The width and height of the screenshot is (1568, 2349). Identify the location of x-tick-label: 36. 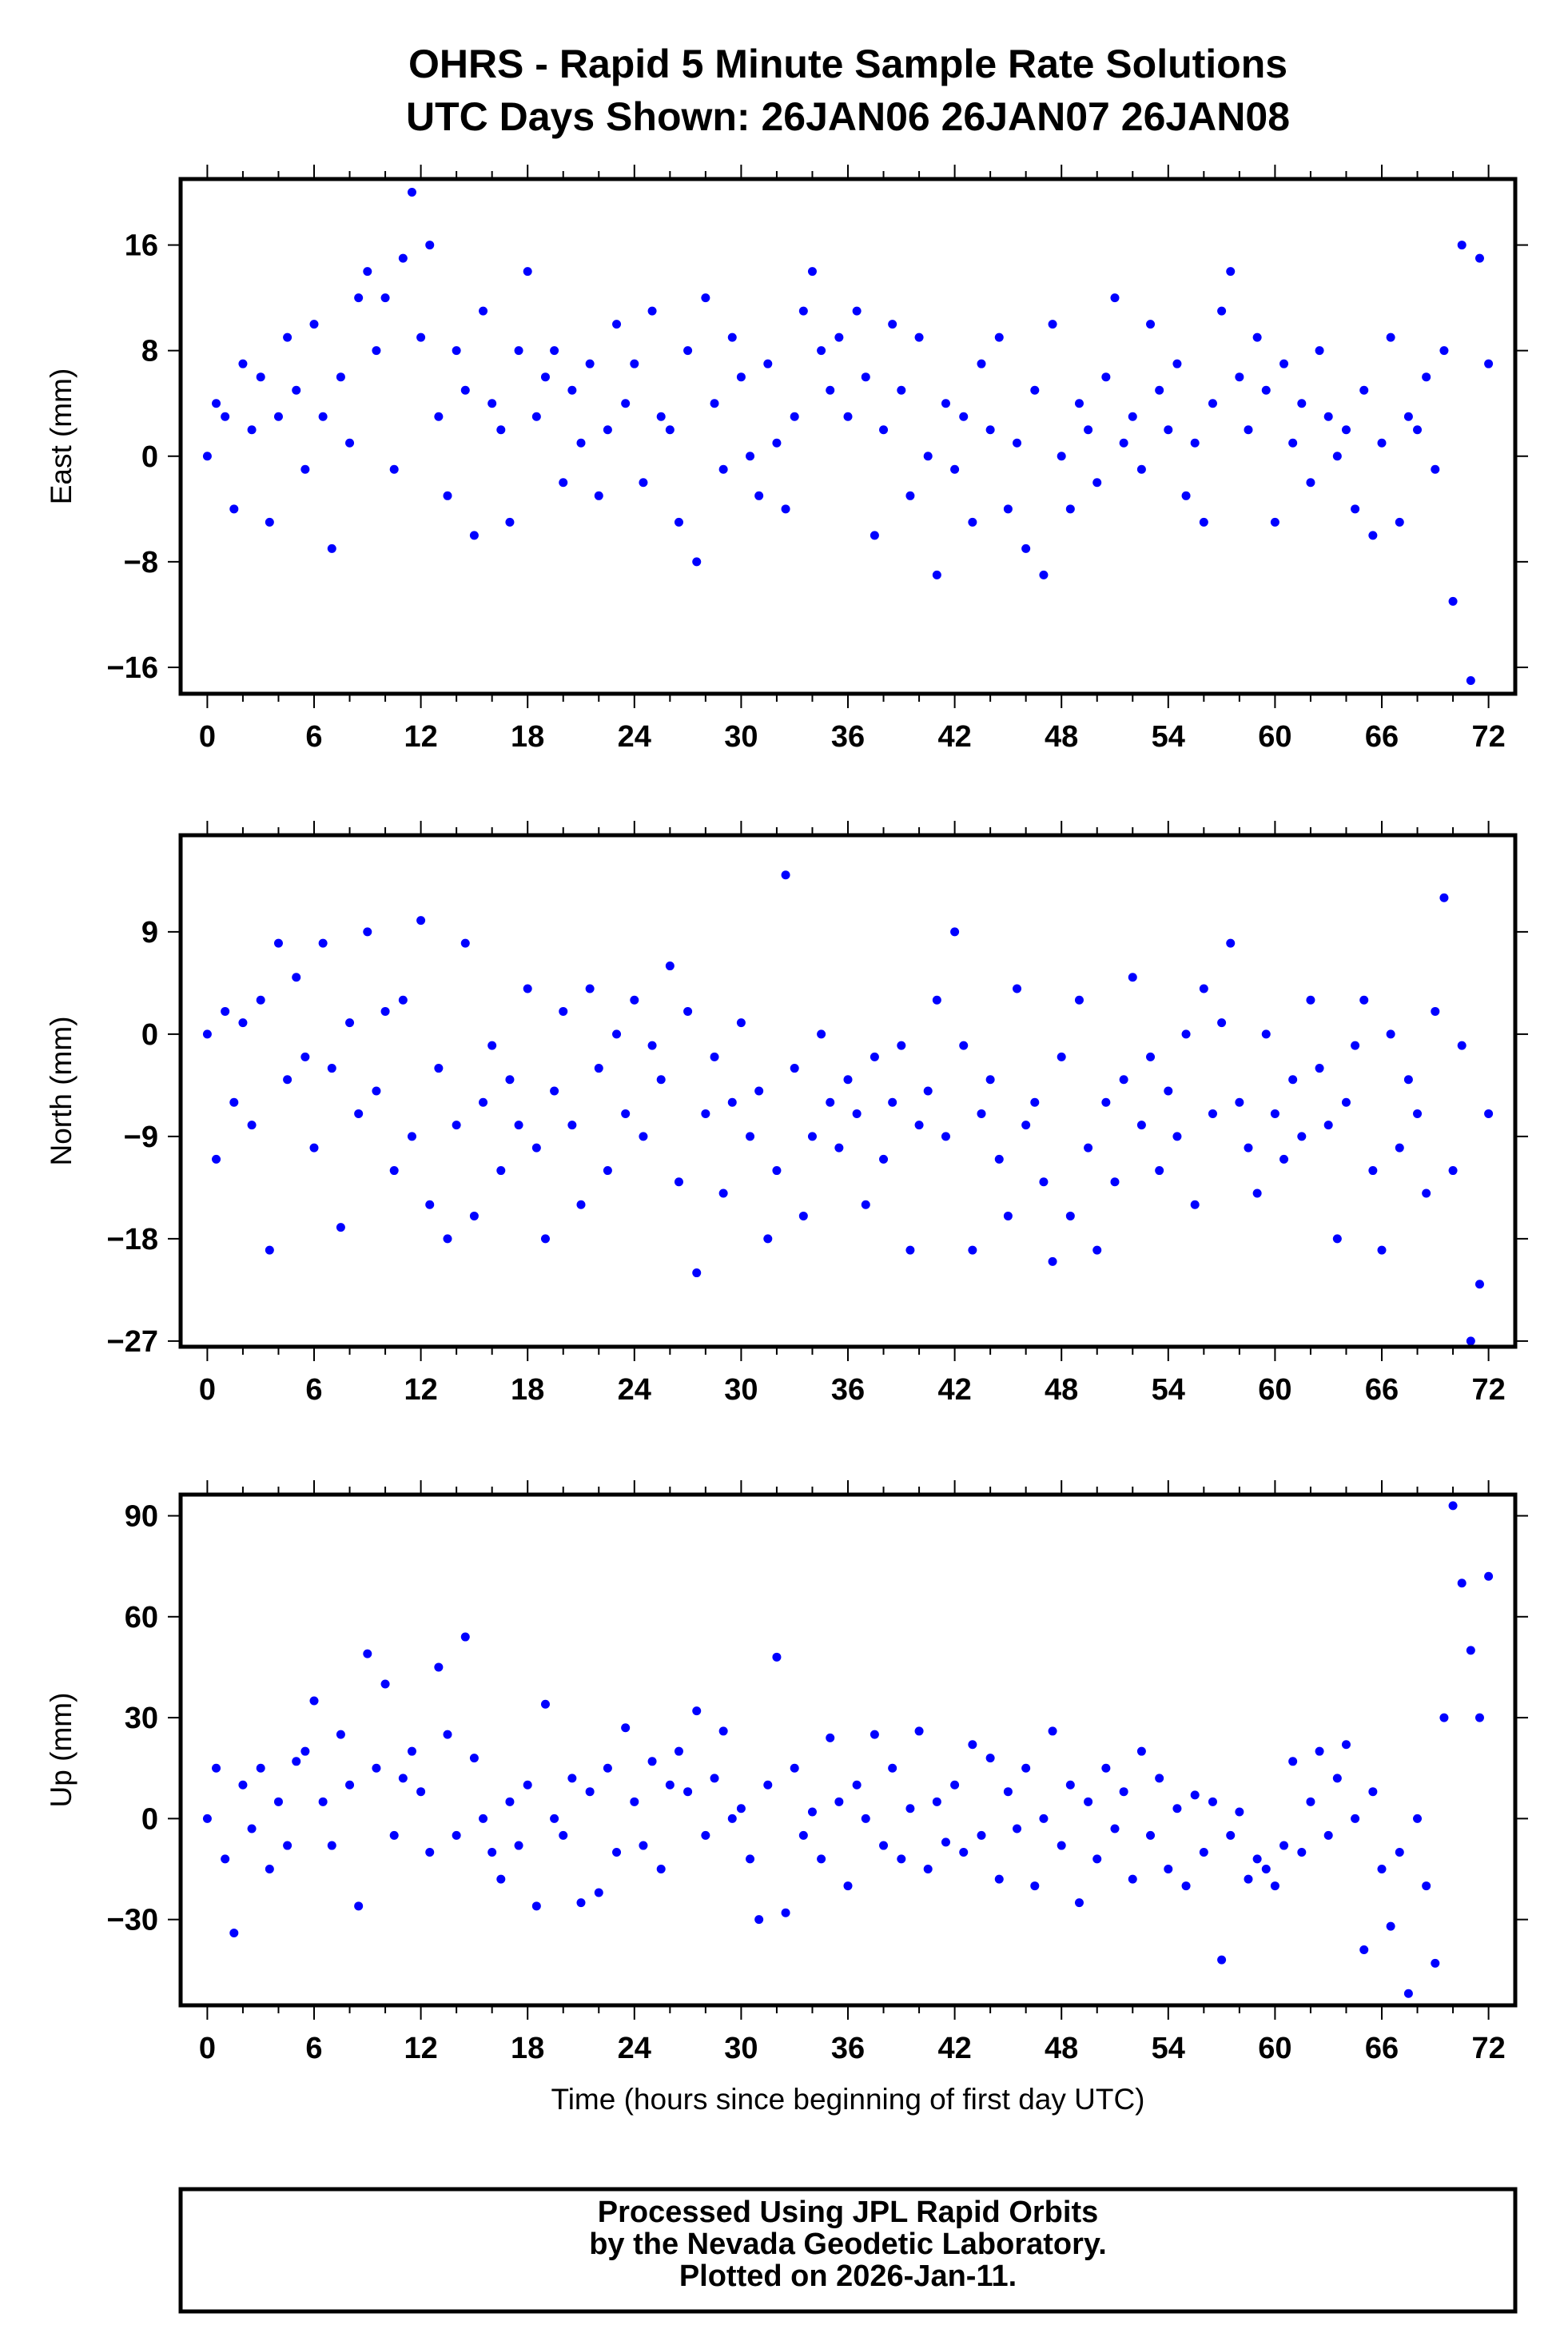
(848, 1390).